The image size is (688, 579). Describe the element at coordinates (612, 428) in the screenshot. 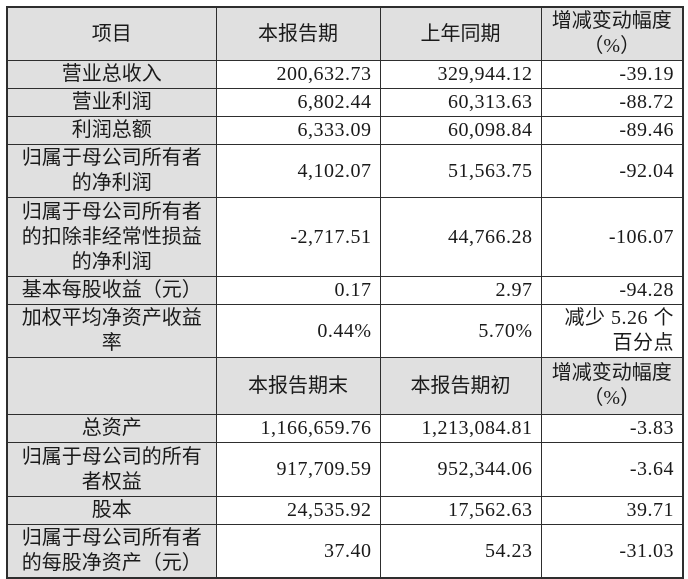

I see `cell-change-percent: -3.83` at that location.